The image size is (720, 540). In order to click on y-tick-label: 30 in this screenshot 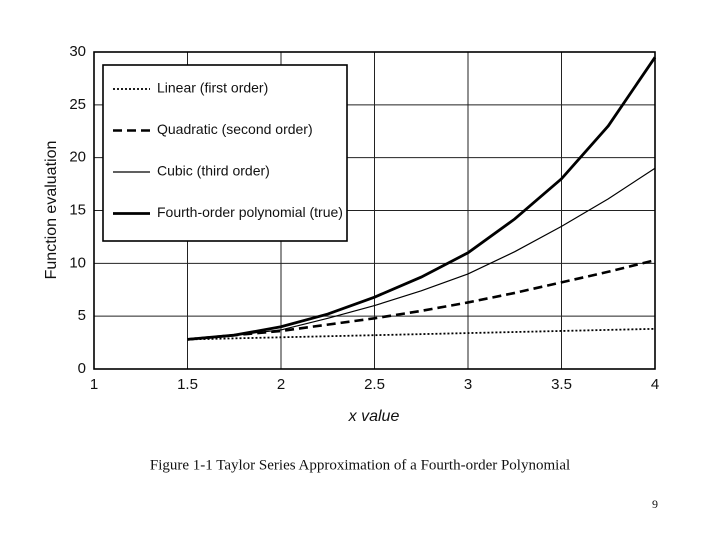, I will do `click(77, 51)`.